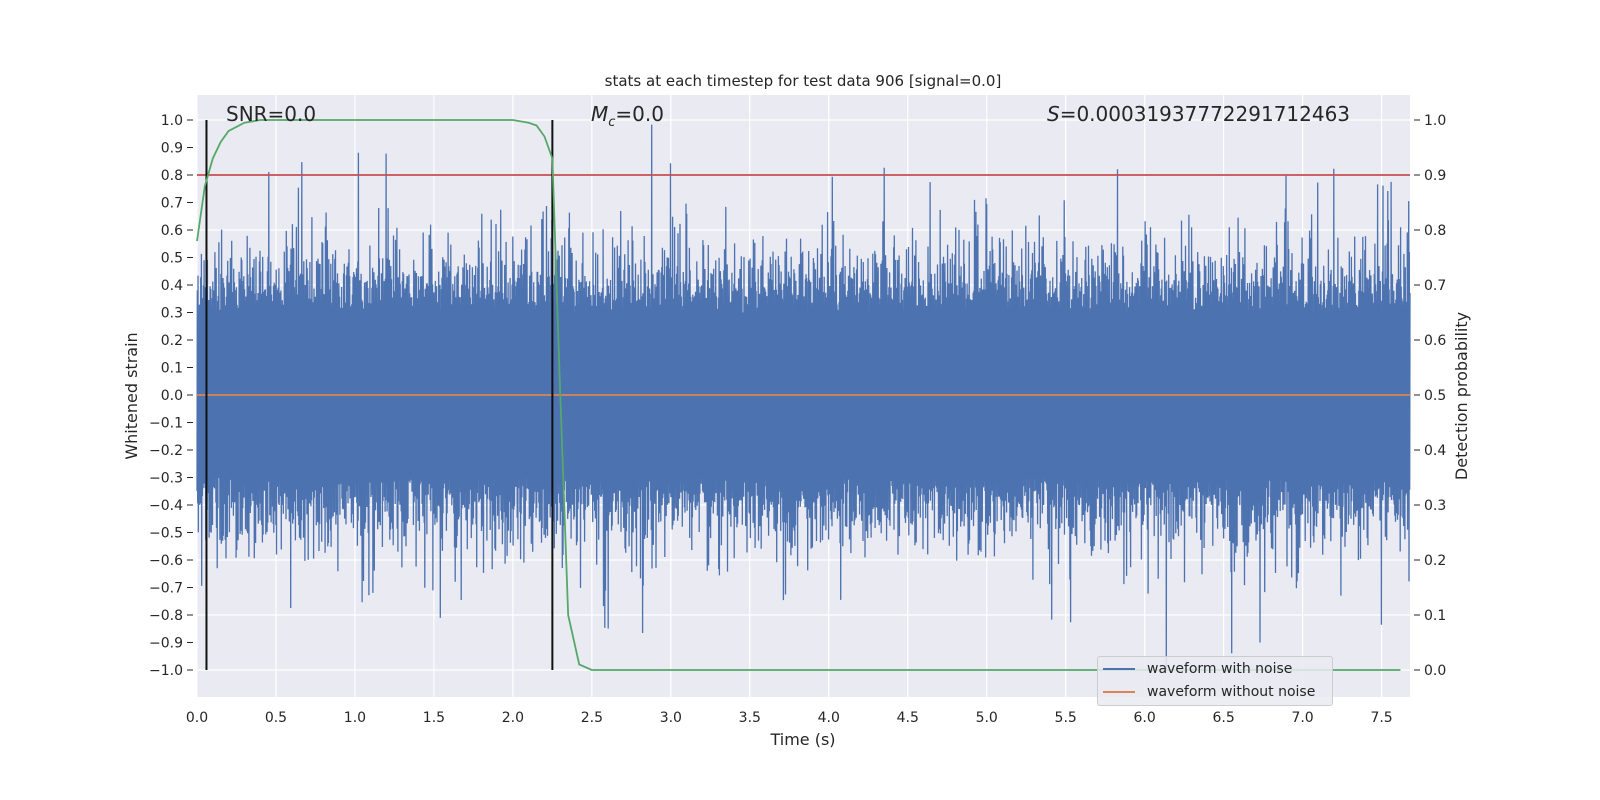 The width and height of the screenshot is (1600, 800). I want to click on y-right-tick-label: 0.0, so click(1435, 671).